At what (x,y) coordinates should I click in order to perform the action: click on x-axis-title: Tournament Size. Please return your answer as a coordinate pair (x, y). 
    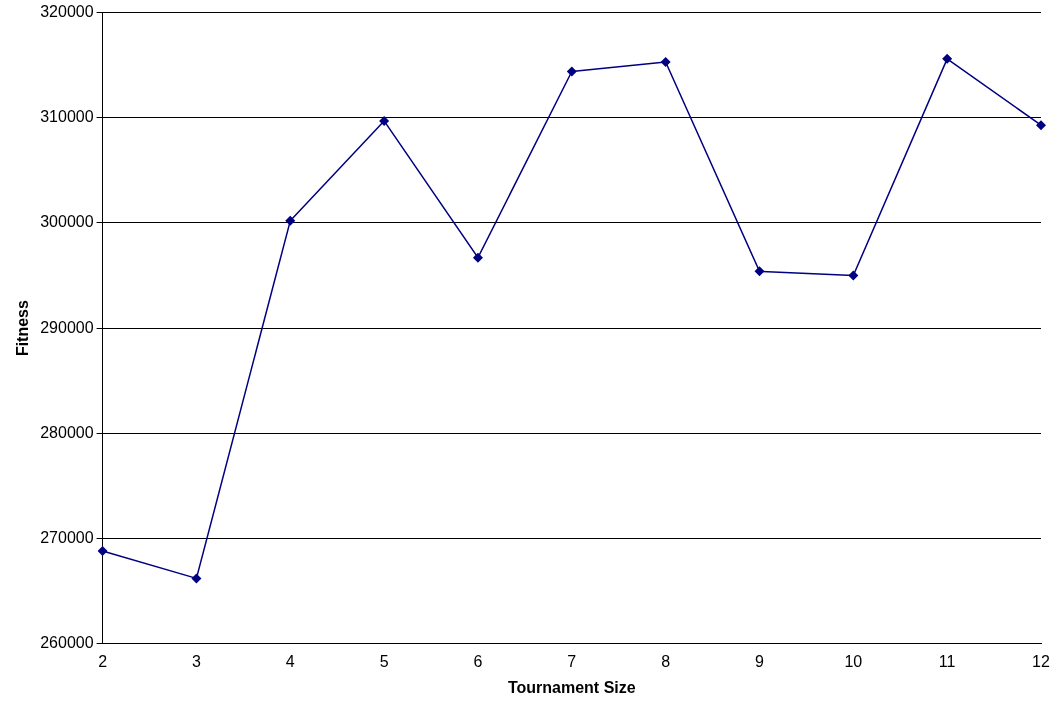
    Looking at the image, I should click on (571, 687).